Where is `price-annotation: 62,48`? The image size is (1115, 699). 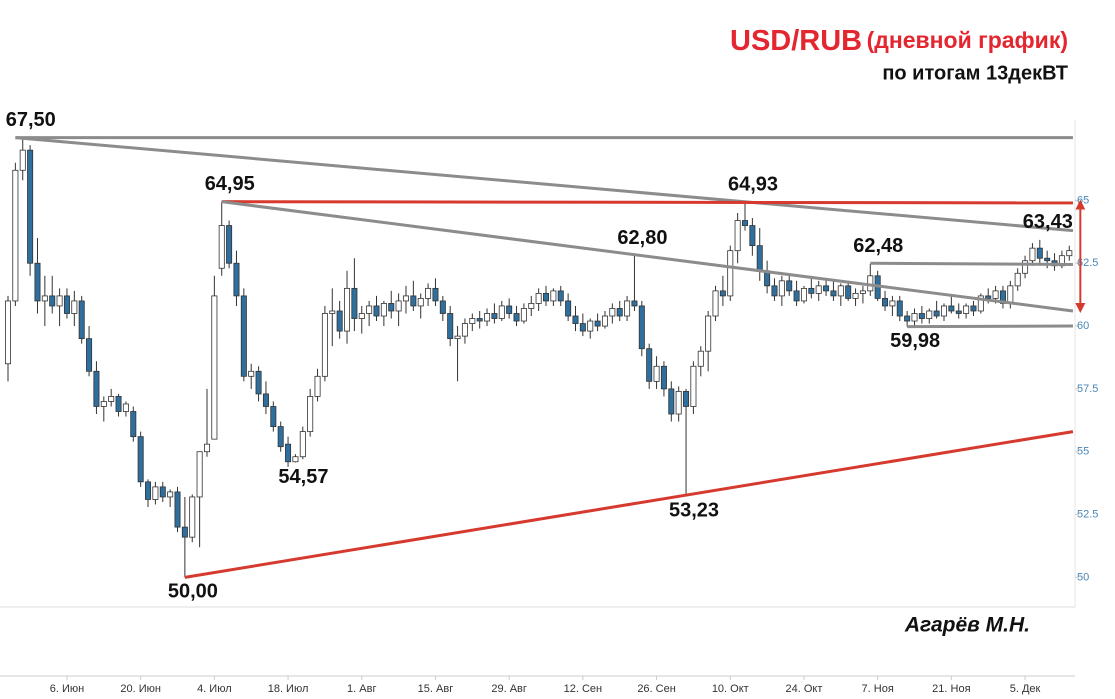
price-annotation: 62,48 is located at coordinates (878, 246).